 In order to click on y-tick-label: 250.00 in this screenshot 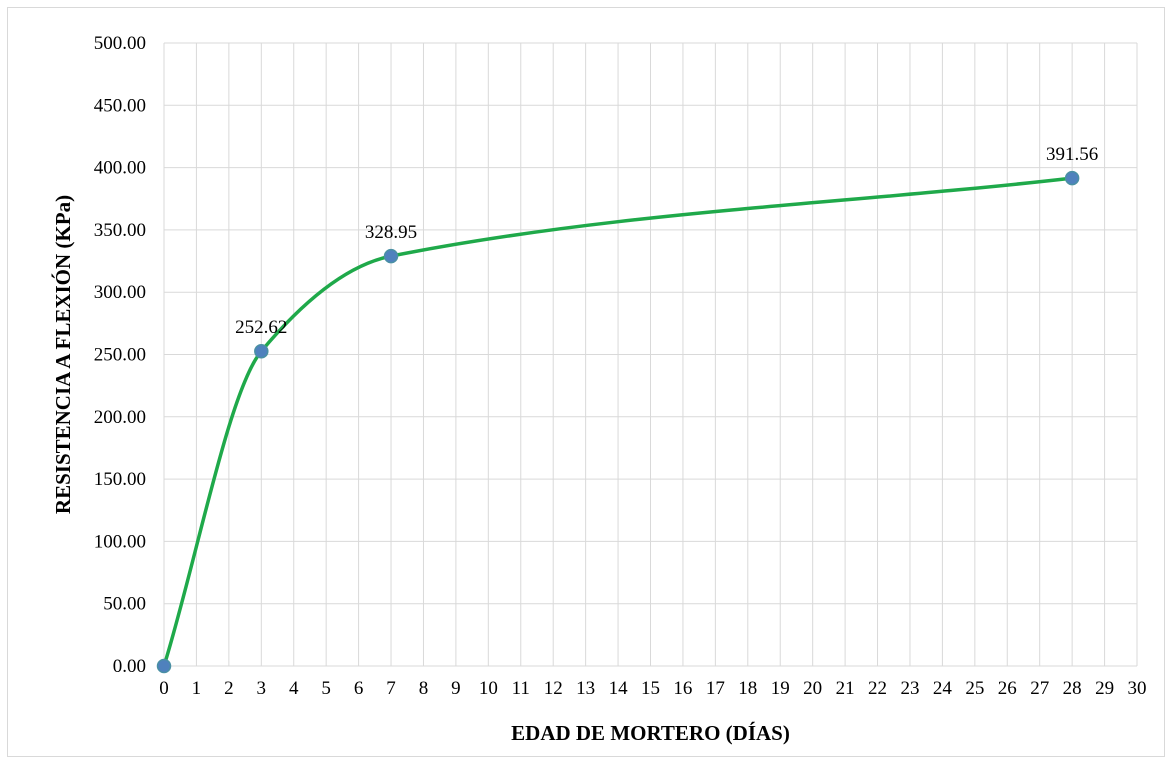, I will do `click(120, 355)`.